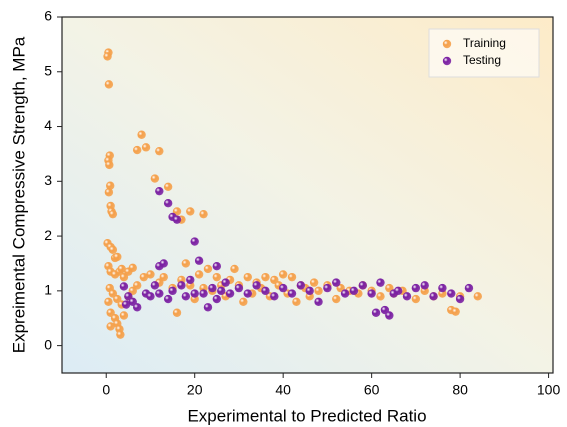 The height and width of the screenshot is (427, 567). I want to click on x-axis-title: Experimental to Predicted Ratio, so click(306, 415).